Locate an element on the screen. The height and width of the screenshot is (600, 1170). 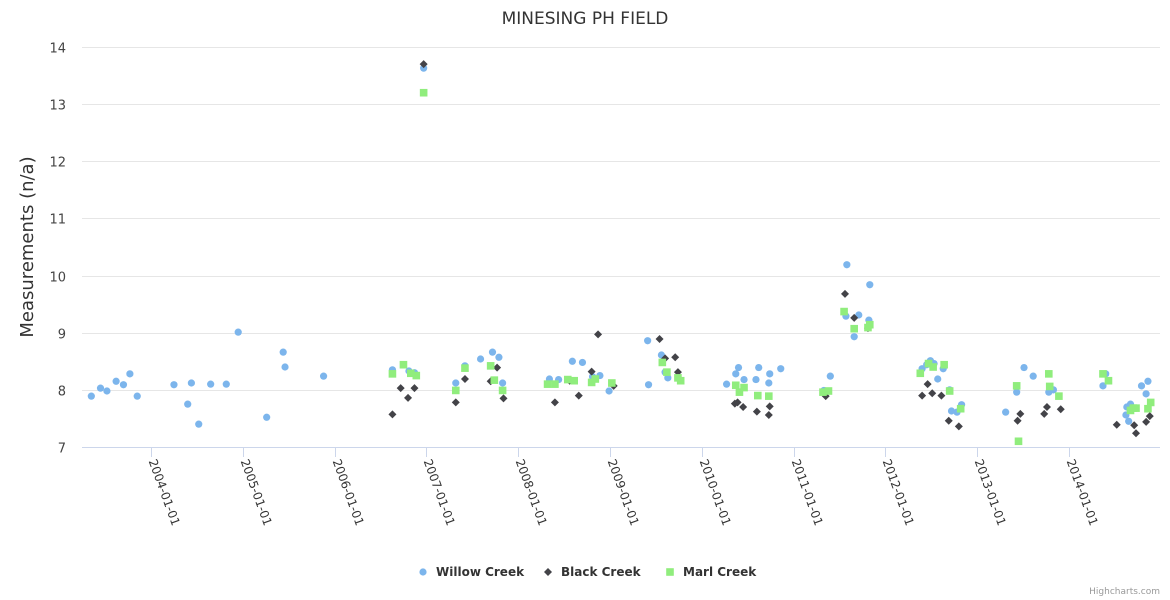
legend-item-willow-creek: Willow Creek is located at coordinates (472, 572).